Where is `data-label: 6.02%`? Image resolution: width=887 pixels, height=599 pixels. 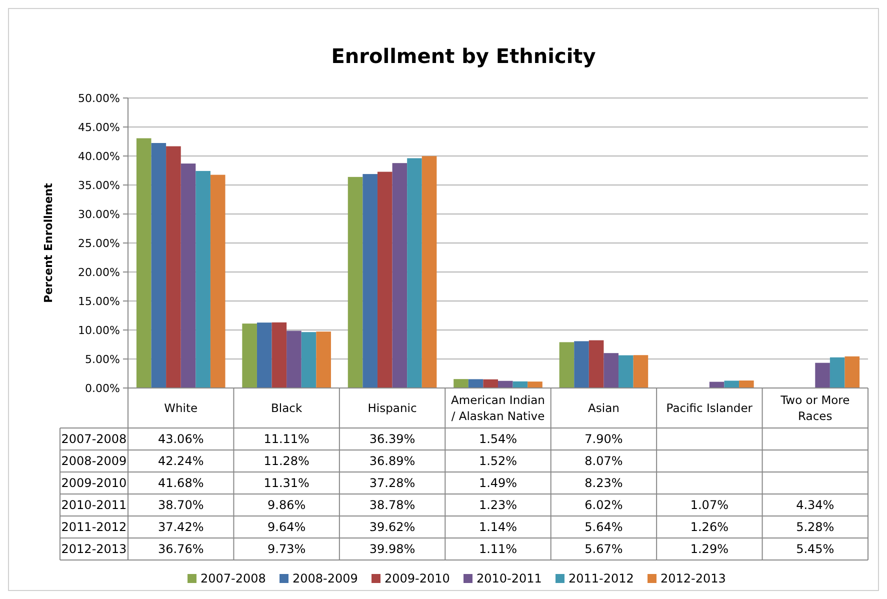
data-label: 6.02% is located at coordinates (603, 505).